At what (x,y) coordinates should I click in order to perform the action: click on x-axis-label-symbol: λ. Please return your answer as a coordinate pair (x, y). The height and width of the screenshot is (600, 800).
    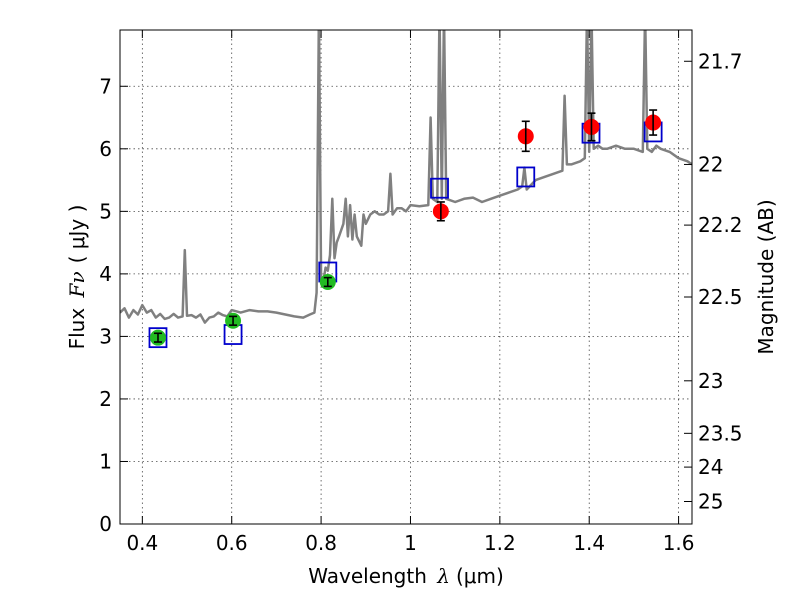
    Looking at the image, I should click on (443, 576).